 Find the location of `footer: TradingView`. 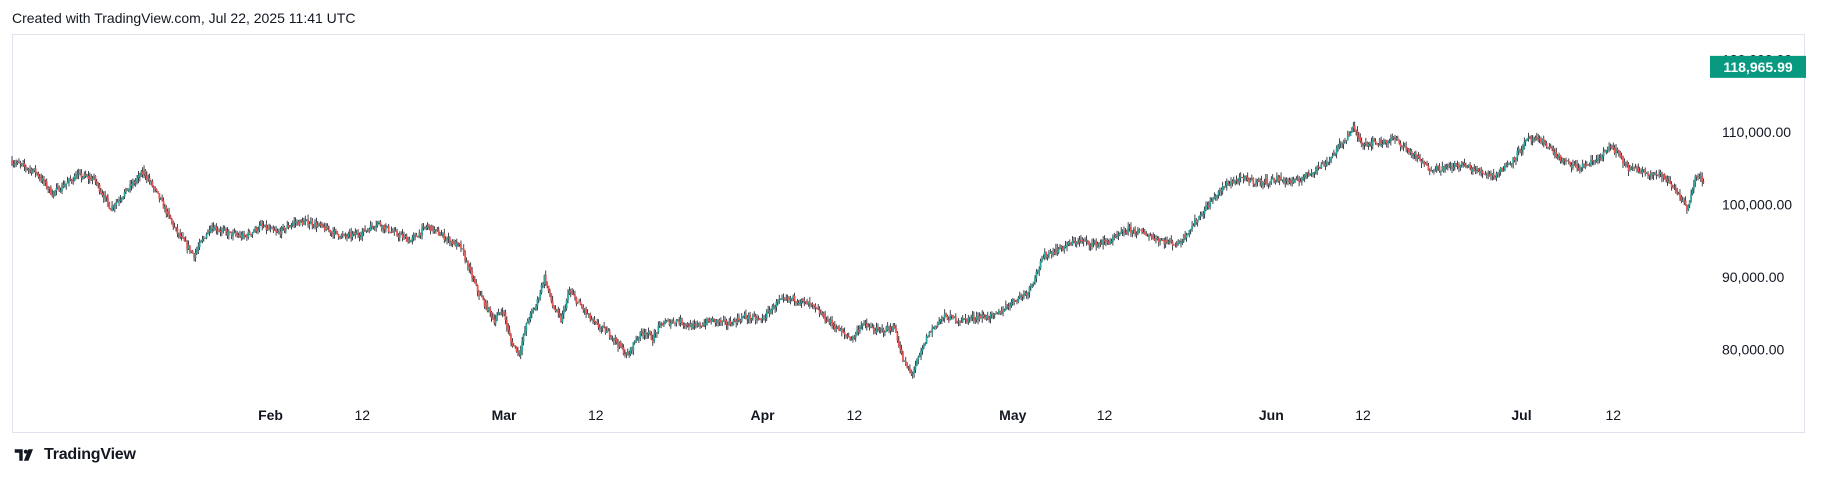

footer: TradingView is located at coordinates (74, 455).